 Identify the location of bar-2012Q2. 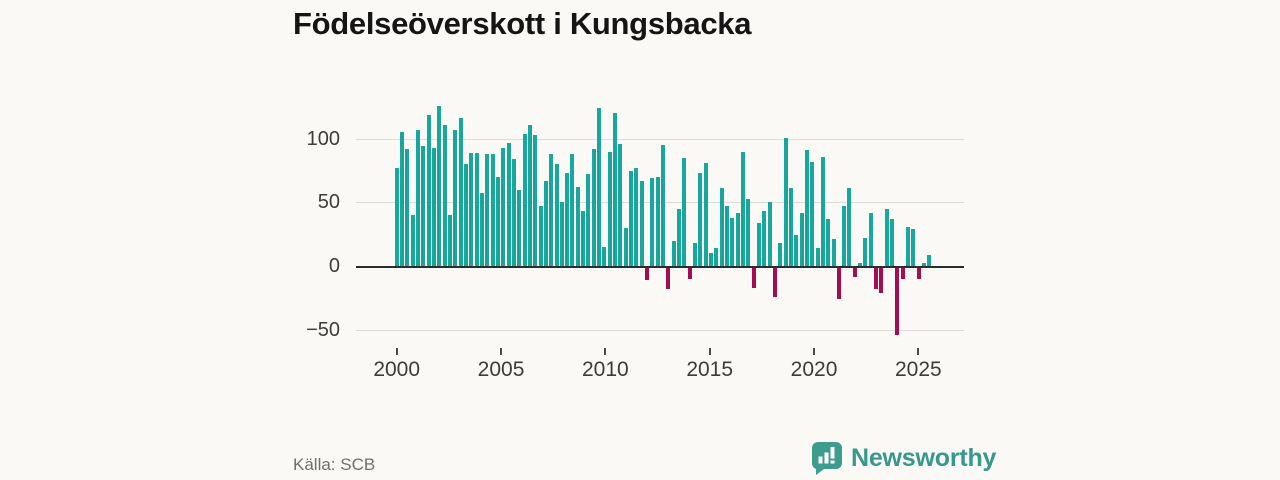
(657, 221).